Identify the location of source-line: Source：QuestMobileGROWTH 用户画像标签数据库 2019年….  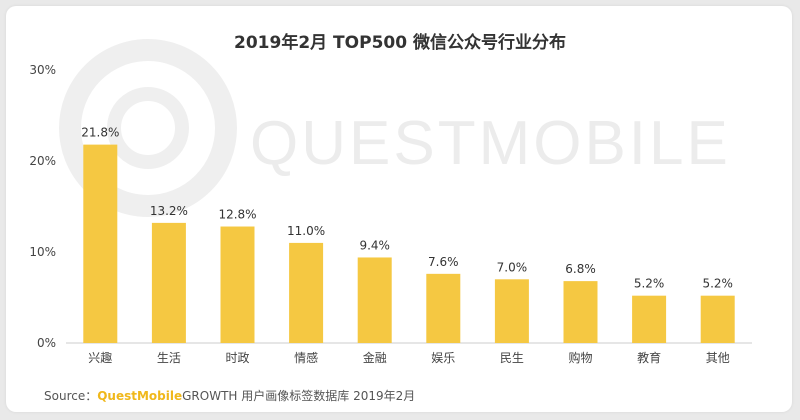
(229, 395).